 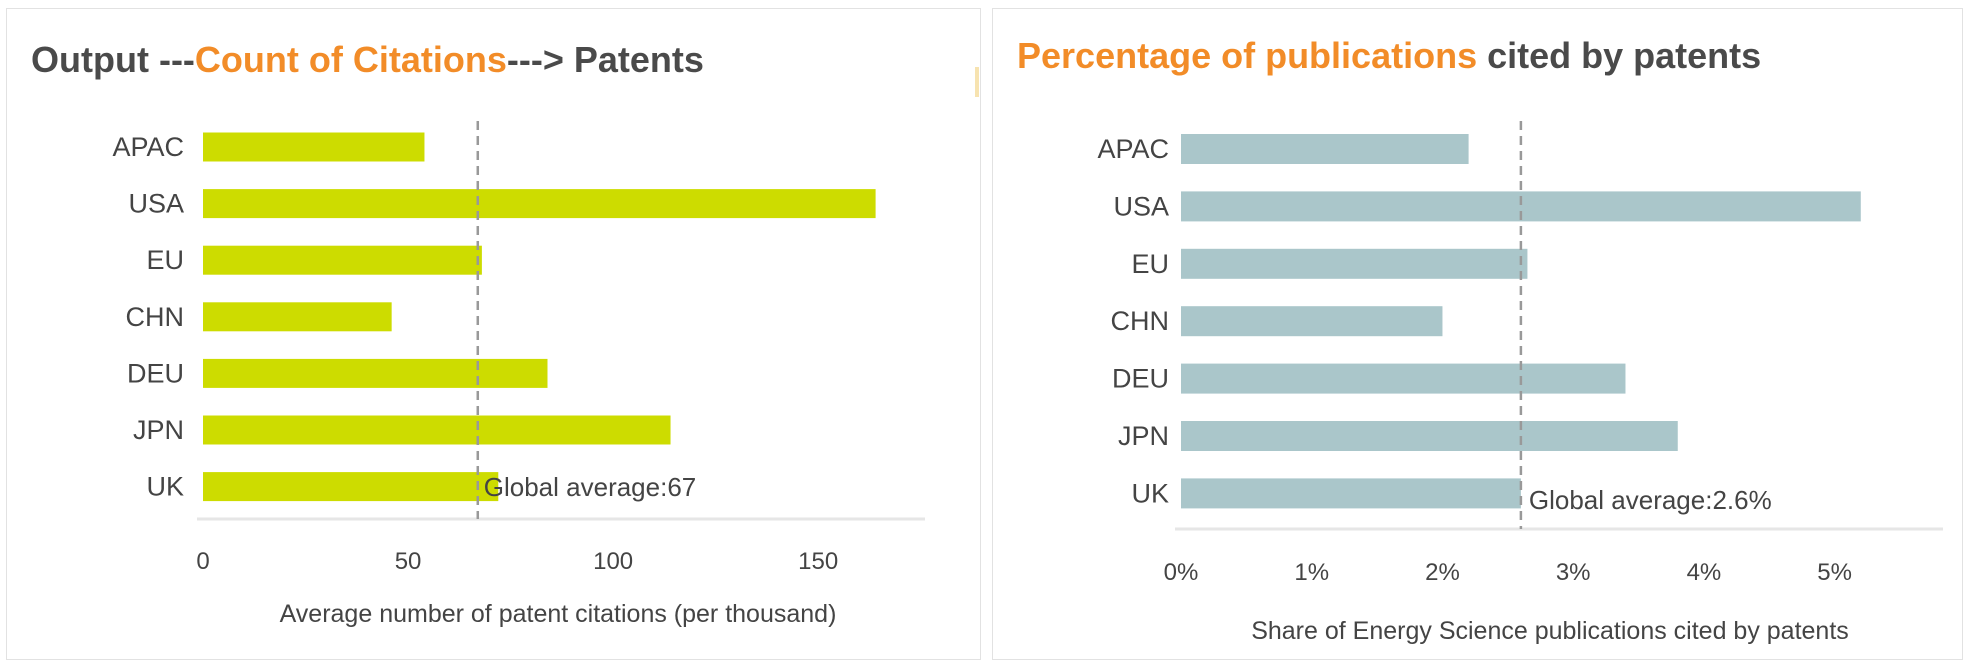 What do you see at coordinates (202, 561) in the screenshot?
I see `x-tick-label: 0` at bounding box center [202, 561].